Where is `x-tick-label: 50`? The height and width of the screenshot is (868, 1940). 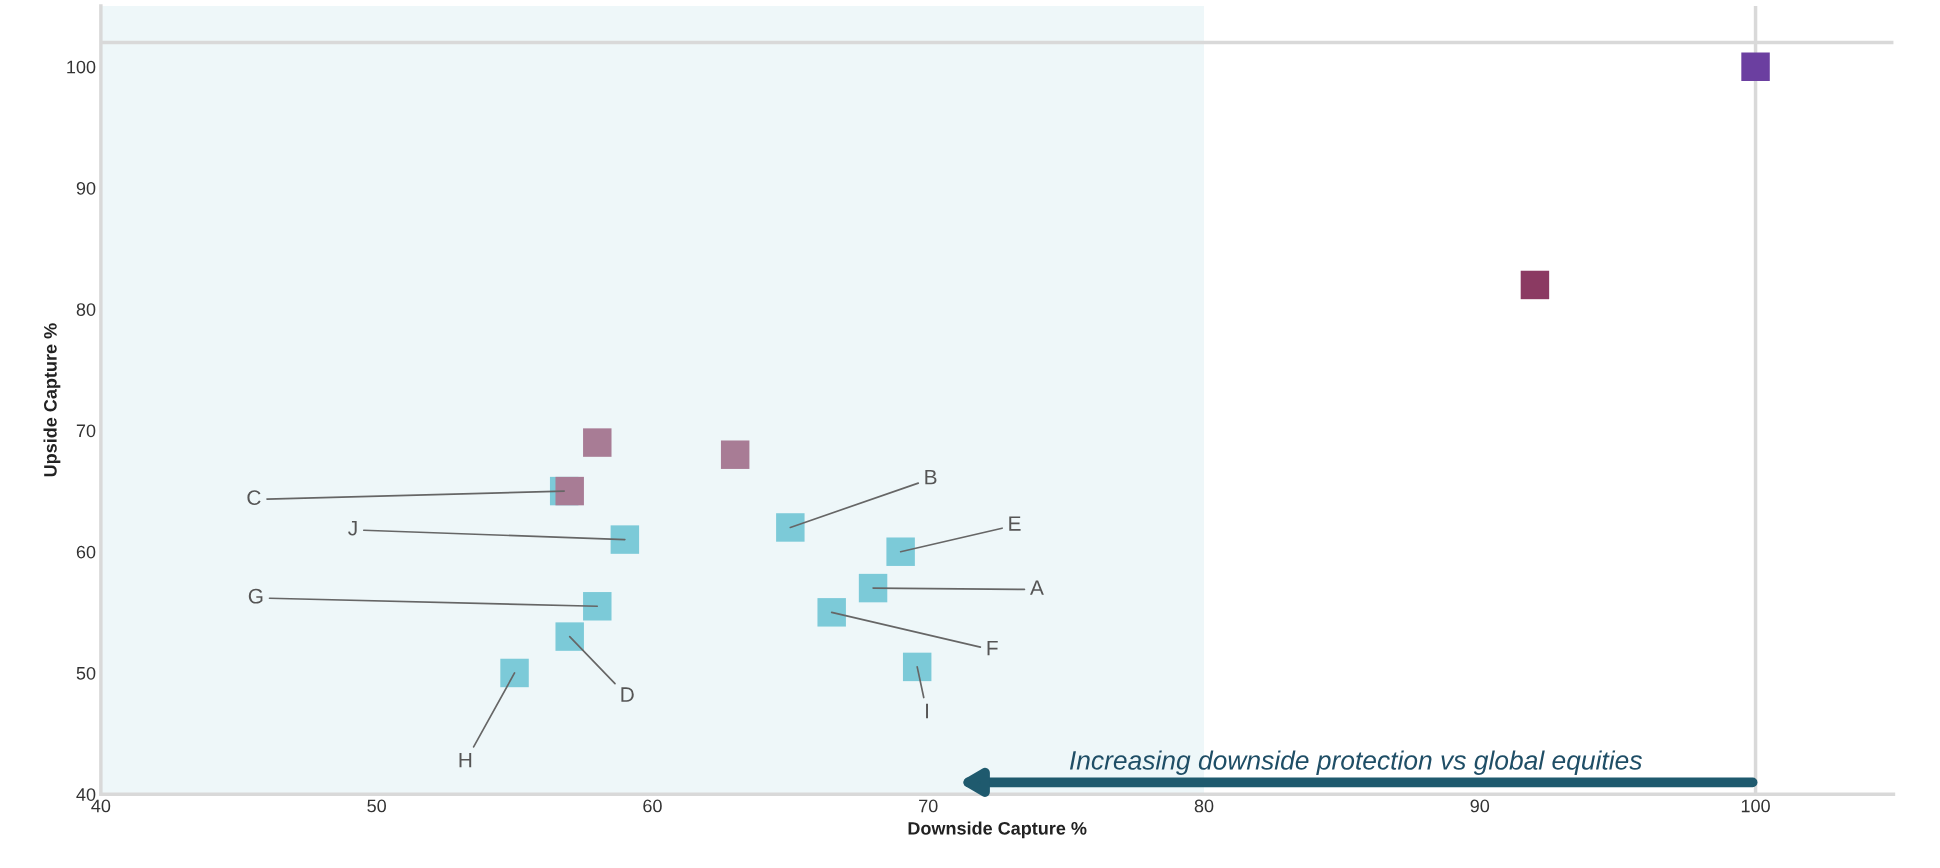 x-tick-label: 50 is located at coordinates (376, 806).